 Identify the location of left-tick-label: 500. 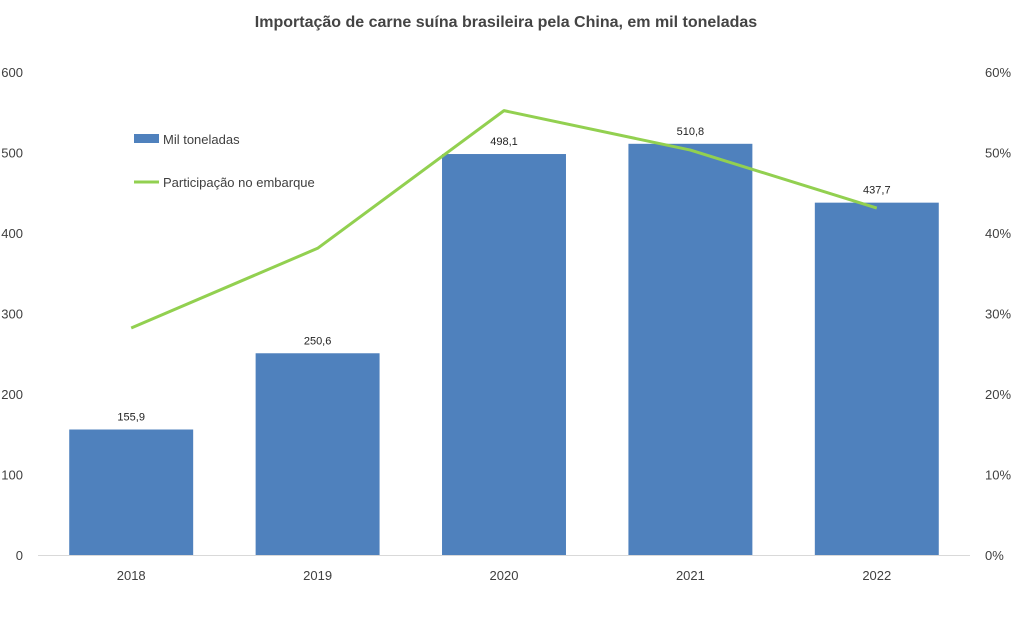
(12, 153).